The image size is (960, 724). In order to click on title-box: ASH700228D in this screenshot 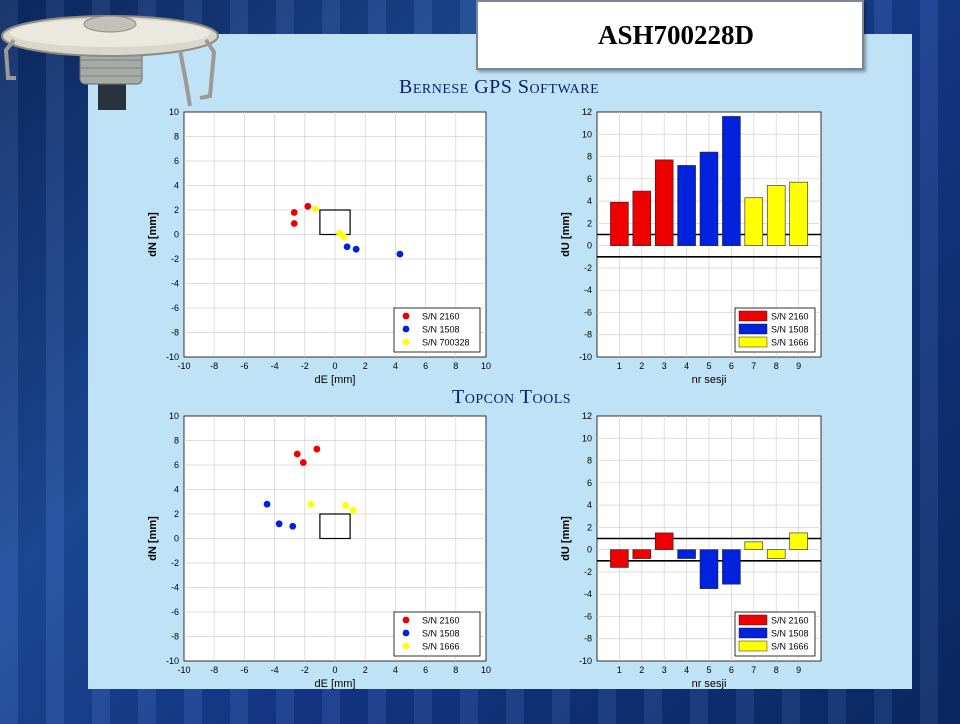, I will do `click(670, 35)`.